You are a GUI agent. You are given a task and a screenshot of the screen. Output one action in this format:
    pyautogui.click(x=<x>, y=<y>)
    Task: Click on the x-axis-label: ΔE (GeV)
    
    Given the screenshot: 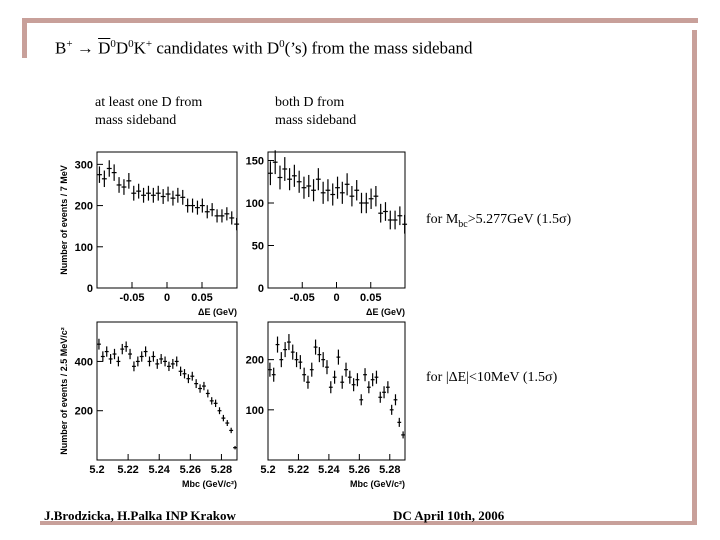 What is the action you would take?
    pyautogui.click(x=217, y=312)
    